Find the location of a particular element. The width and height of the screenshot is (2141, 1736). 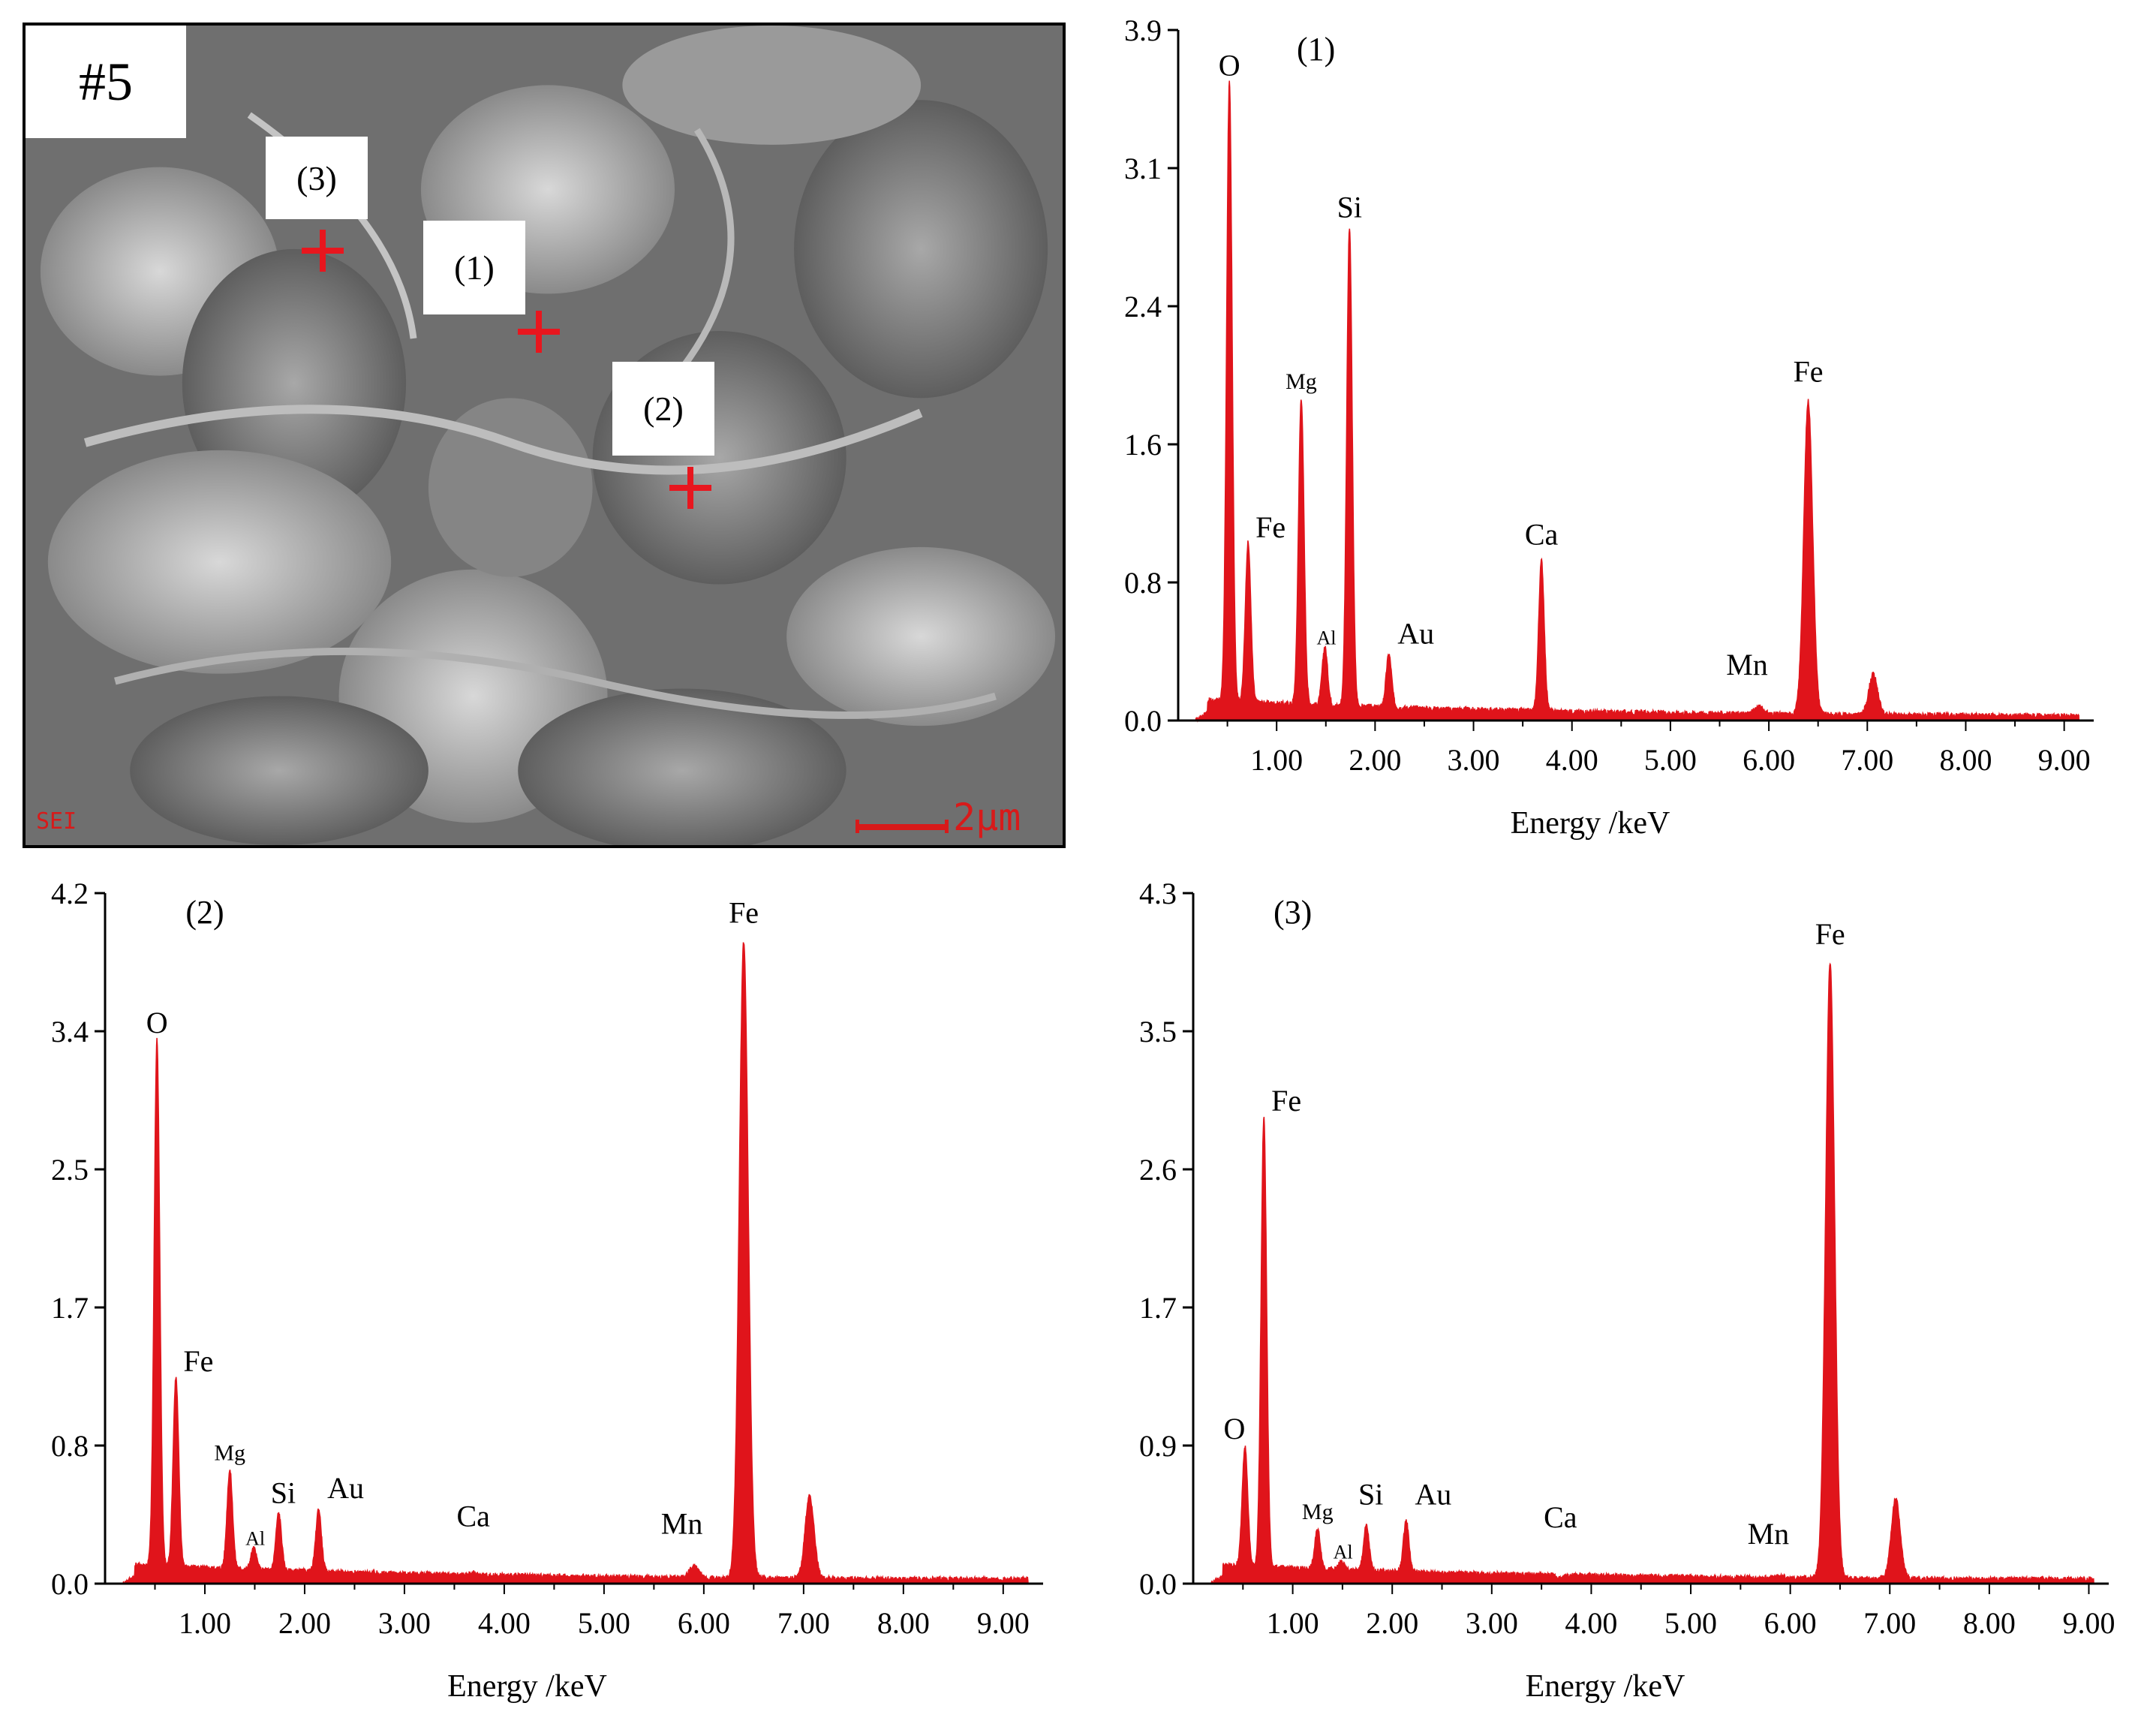

y-tick-label: 3.4 is located at coordinates (70, 1032).